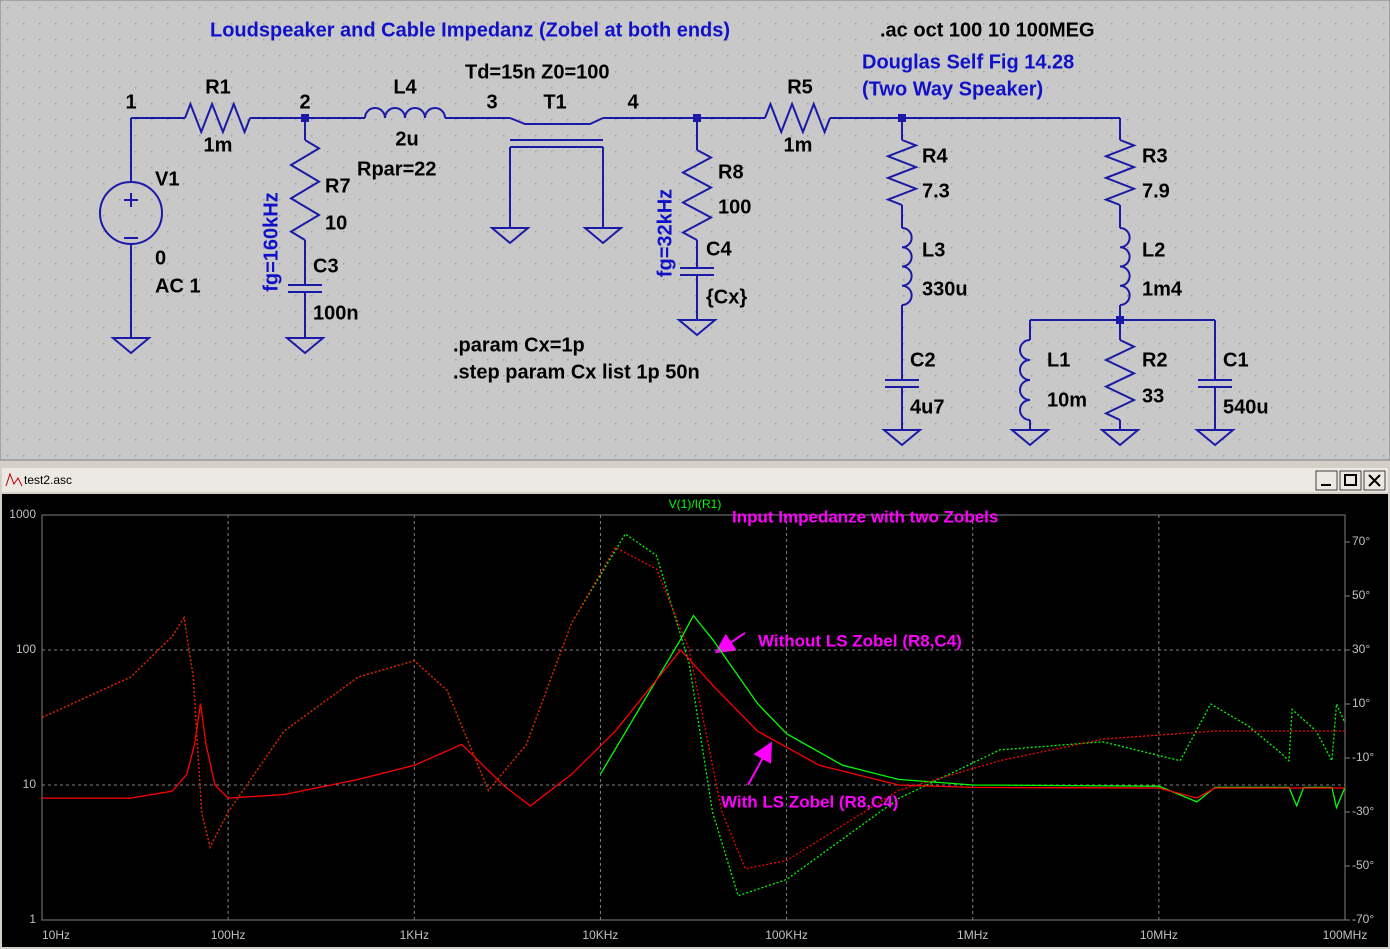  What do you see at coordinates (1246, 407) in the screenshot?
I see `value: 540u` at bounding box center [1246, 407].